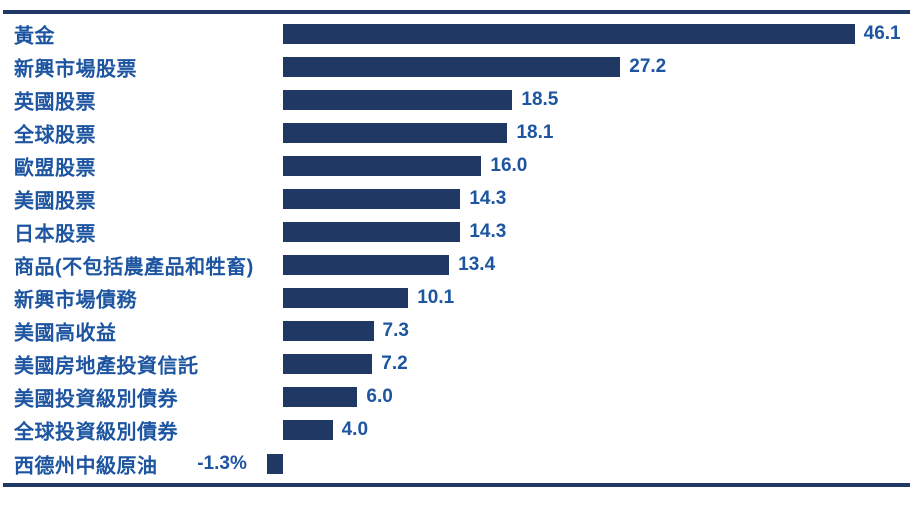  What do you see at coordinates (456, 463) in the screenshot?
I see `chart-row: 西德州中級原油 -1.3%` at bounding box center [456, 463].